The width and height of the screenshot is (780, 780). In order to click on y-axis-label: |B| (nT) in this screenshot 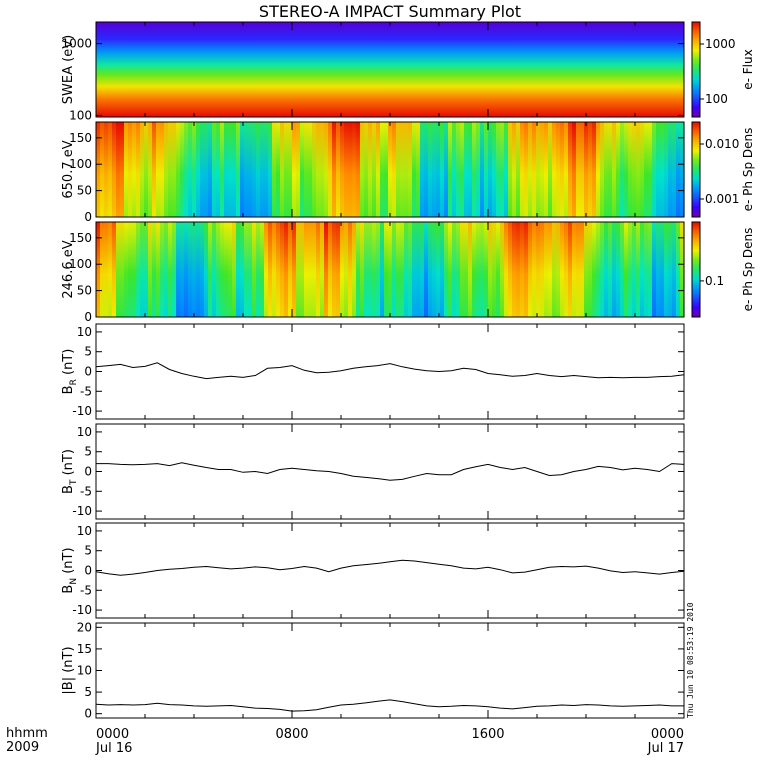, I will do `click(68, 670)`.